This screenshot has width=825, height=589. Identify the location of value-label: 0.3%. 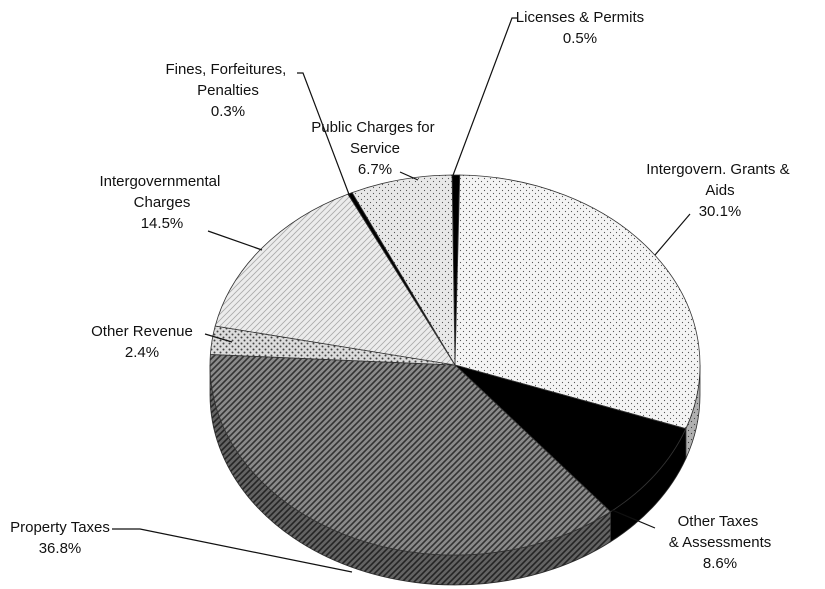
(228, 111).